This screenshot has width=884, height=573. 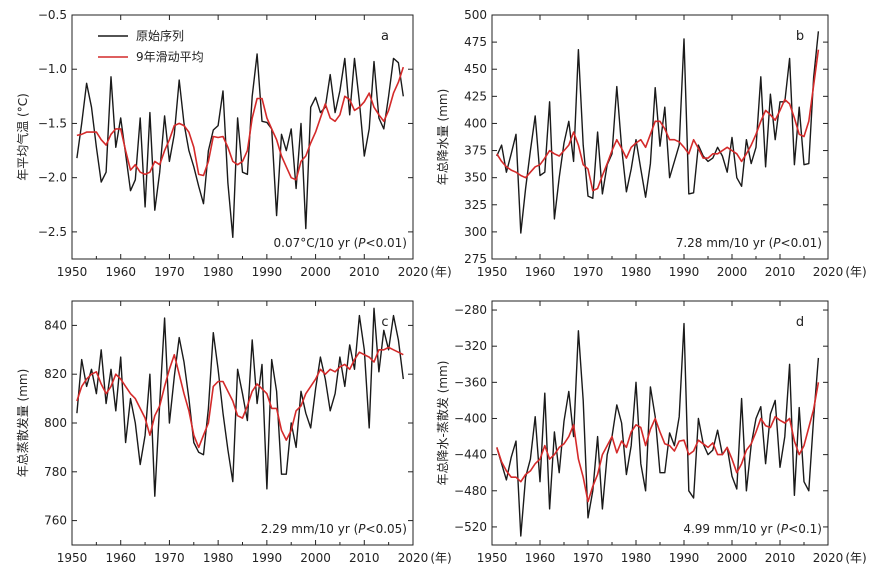 What do you see at coordinates (800, 322) in the screenshot?
I see `panel-letter: d` at bounding box center [800, 322].